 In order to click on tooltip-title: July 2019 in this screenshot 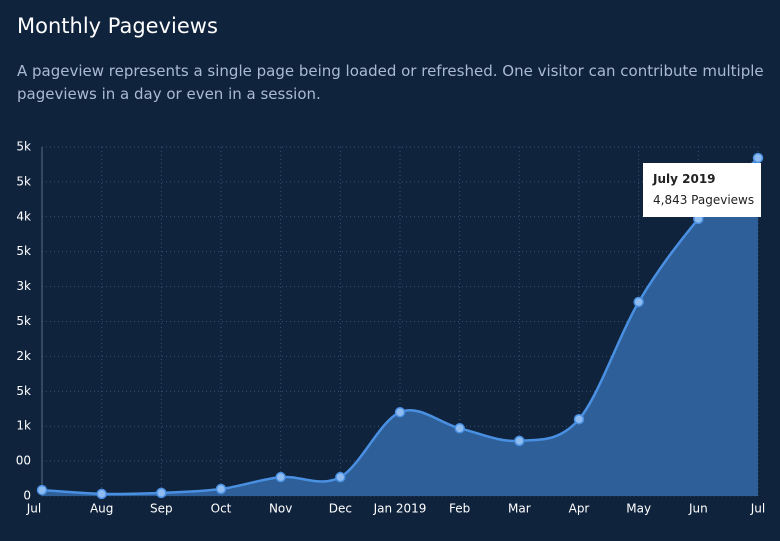, I will do `click(684, 179)`.